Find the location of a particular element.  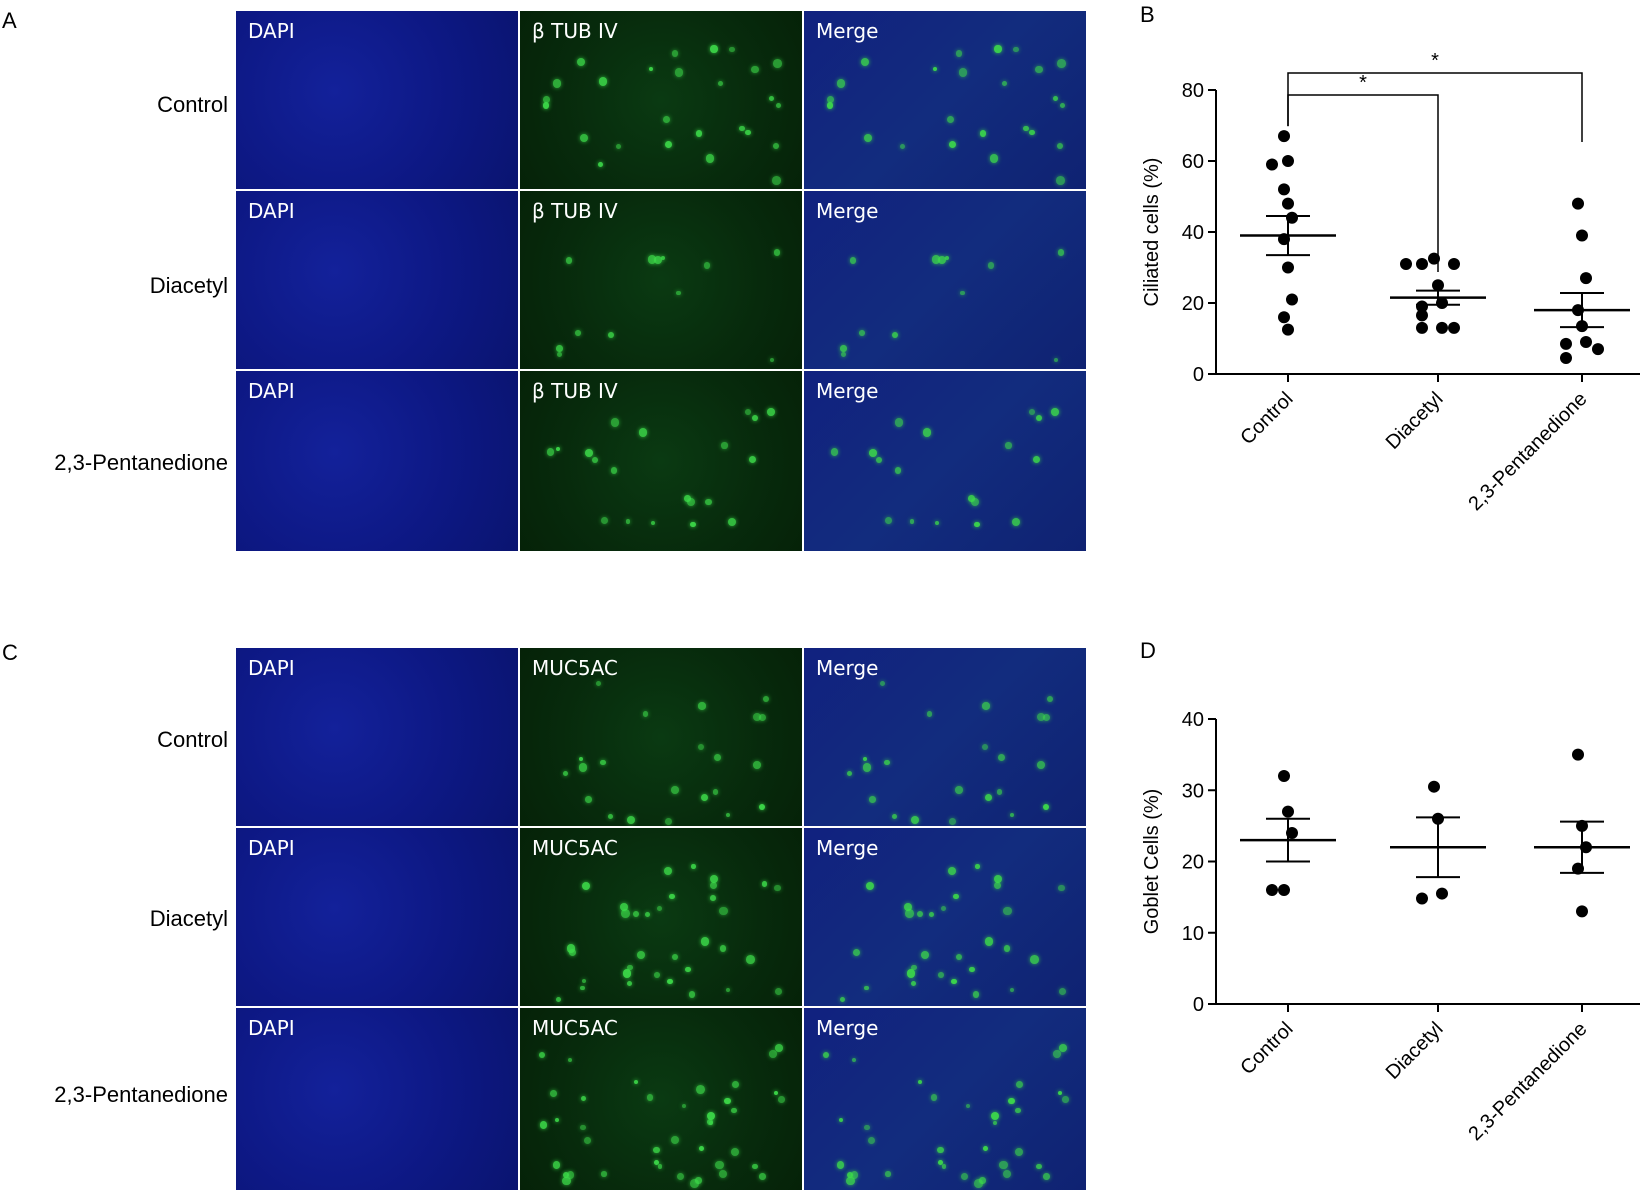

panel-letter: B is located at coordinates (1147, 14).